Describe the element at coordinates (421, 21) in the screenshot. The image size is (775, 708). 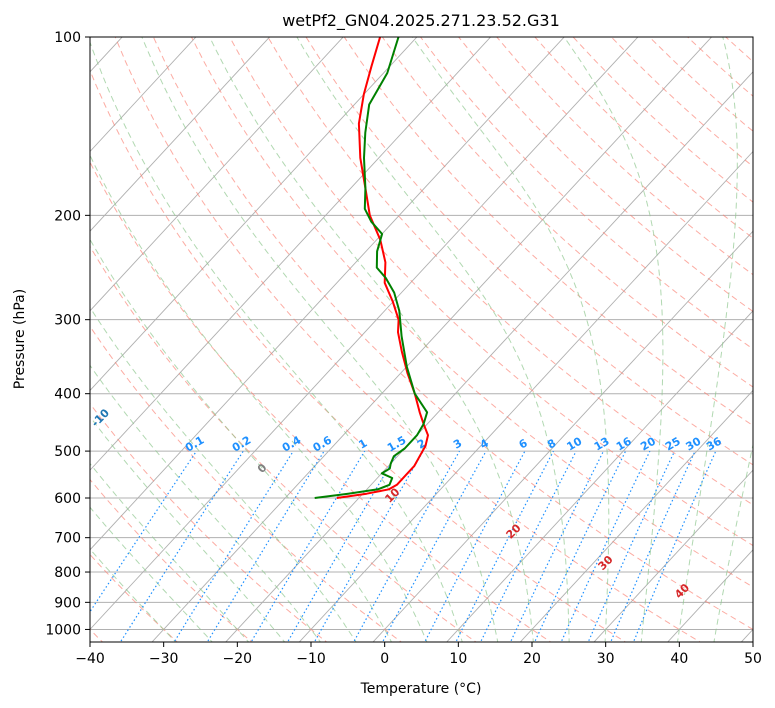
I see `chart-title: wetPf2_GN04.2025.271.23.52.G31` at that location.